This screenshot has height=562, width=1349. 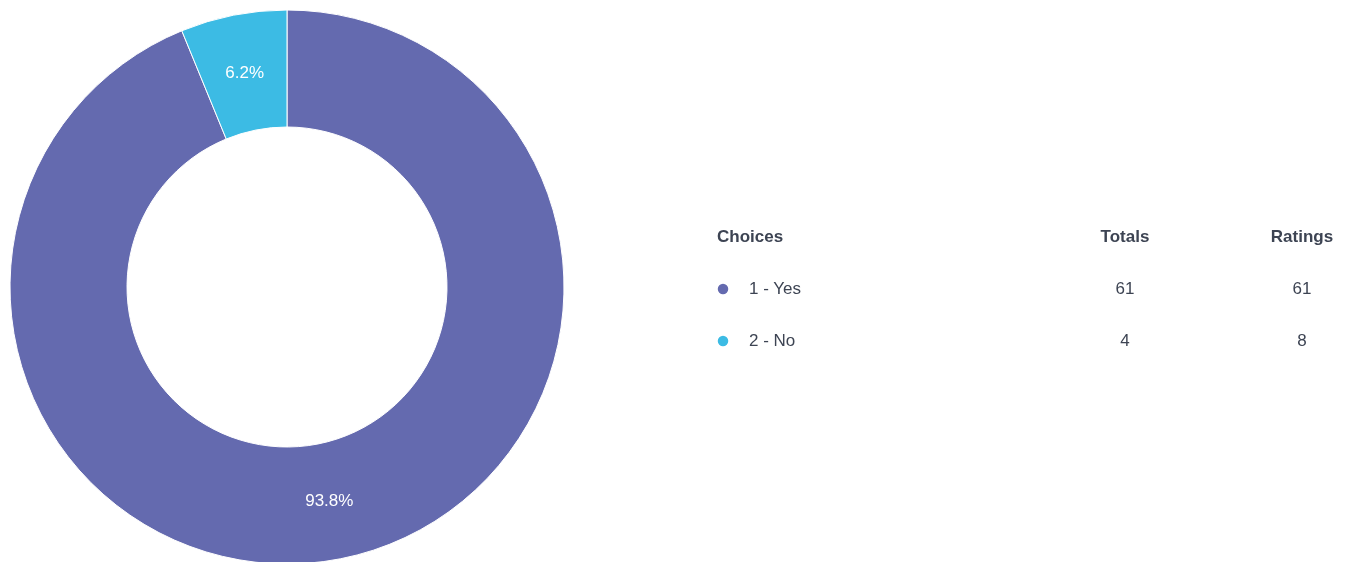 I want to click on text: 8, so click(x=1302, y=340).